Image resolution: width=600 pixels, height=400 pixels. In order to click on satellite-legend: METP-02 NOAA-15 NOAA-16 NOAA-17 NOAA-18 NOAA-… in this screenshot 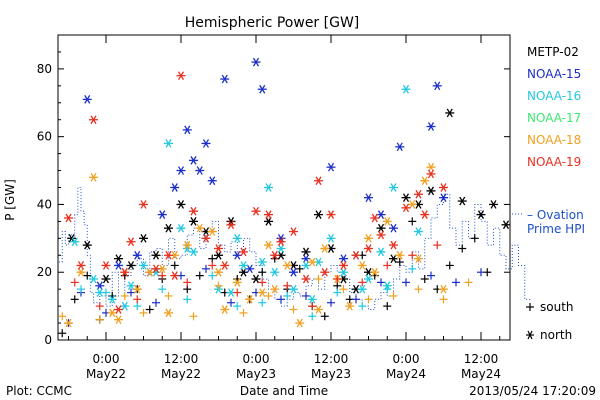, I will do `click(554, 107)`.